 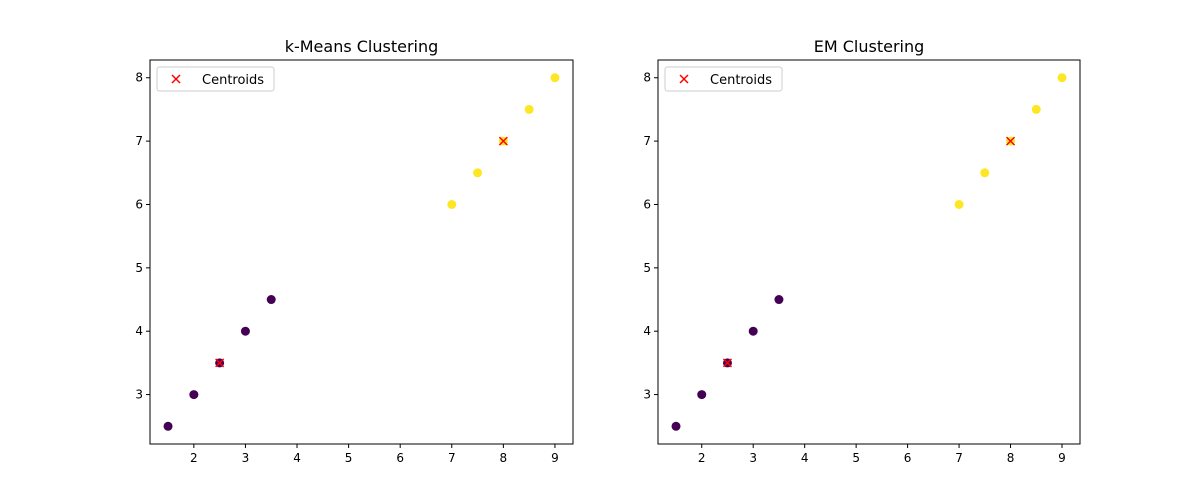 What do you see at coordinates (362, 46) in the screenshot?
I see `chart-title: k-Means Clustering` at bounding box center [362, 46].